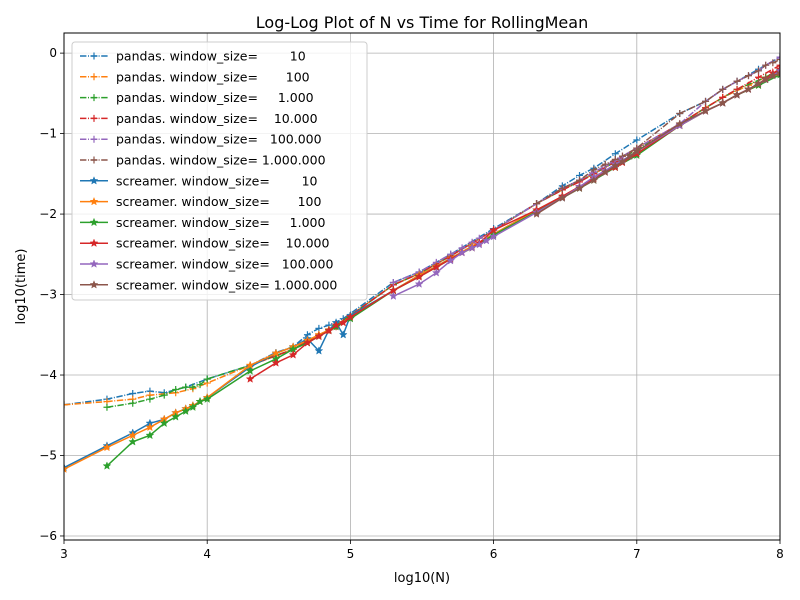 This screenshot has width=800, height=600. Describe the element at coordinates (207, 554) in the screenshot. I see `x-tick-label: 4` at that location.